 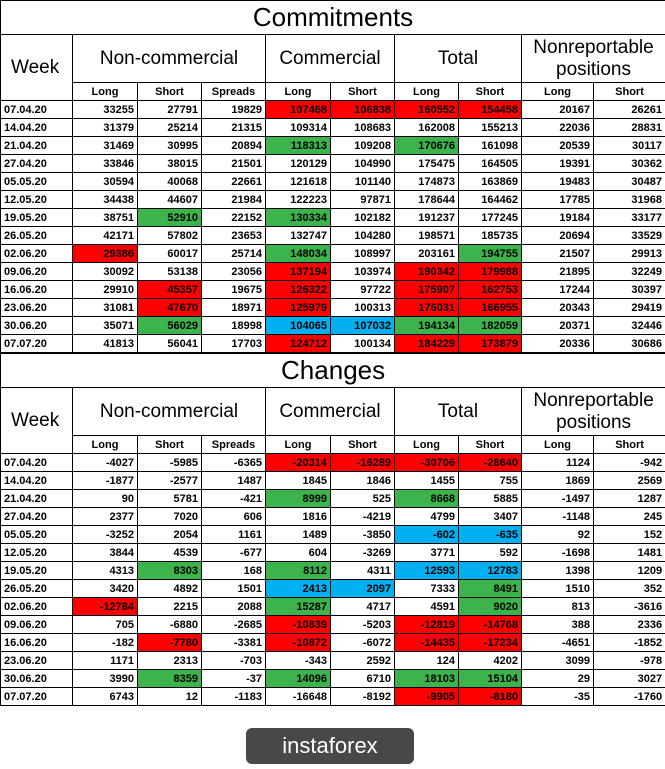 I want to click on value-cell: 42171, so click(x=105, y=235).